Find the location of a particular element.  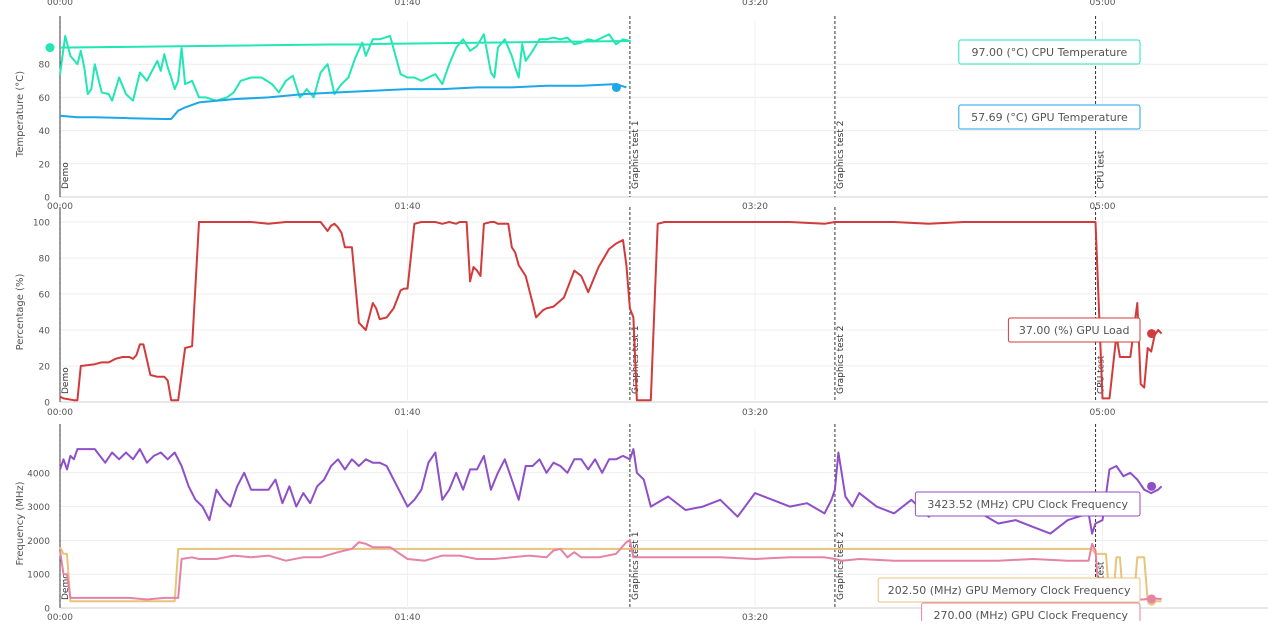

panel-0-y-tick-label: 20 is located at coordinates (45, 165).